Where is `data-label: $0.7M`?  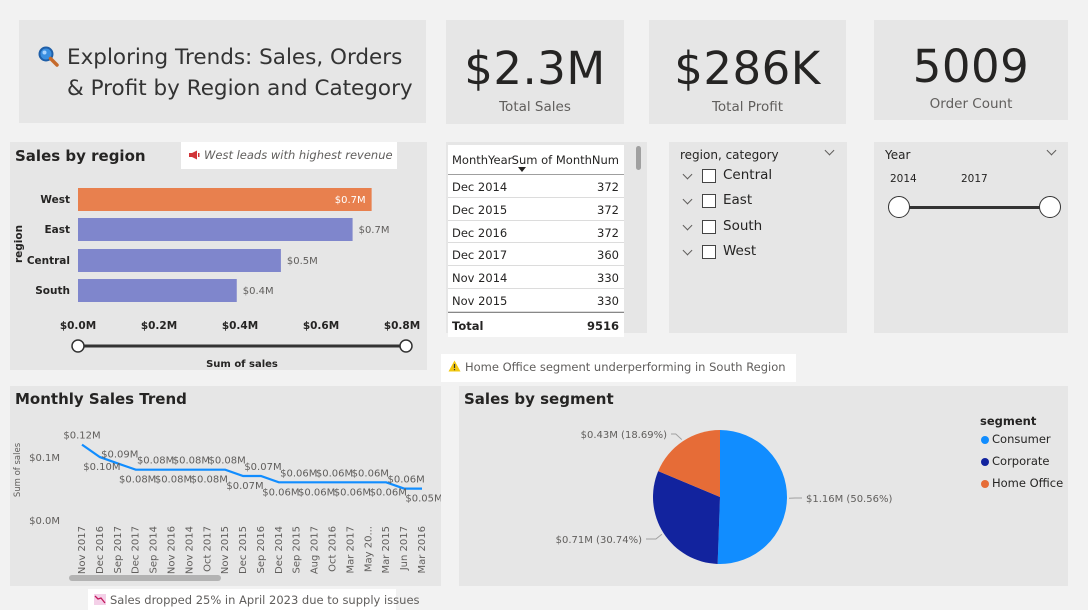 data-label: $0.7M is located at coordinates (374, 230).